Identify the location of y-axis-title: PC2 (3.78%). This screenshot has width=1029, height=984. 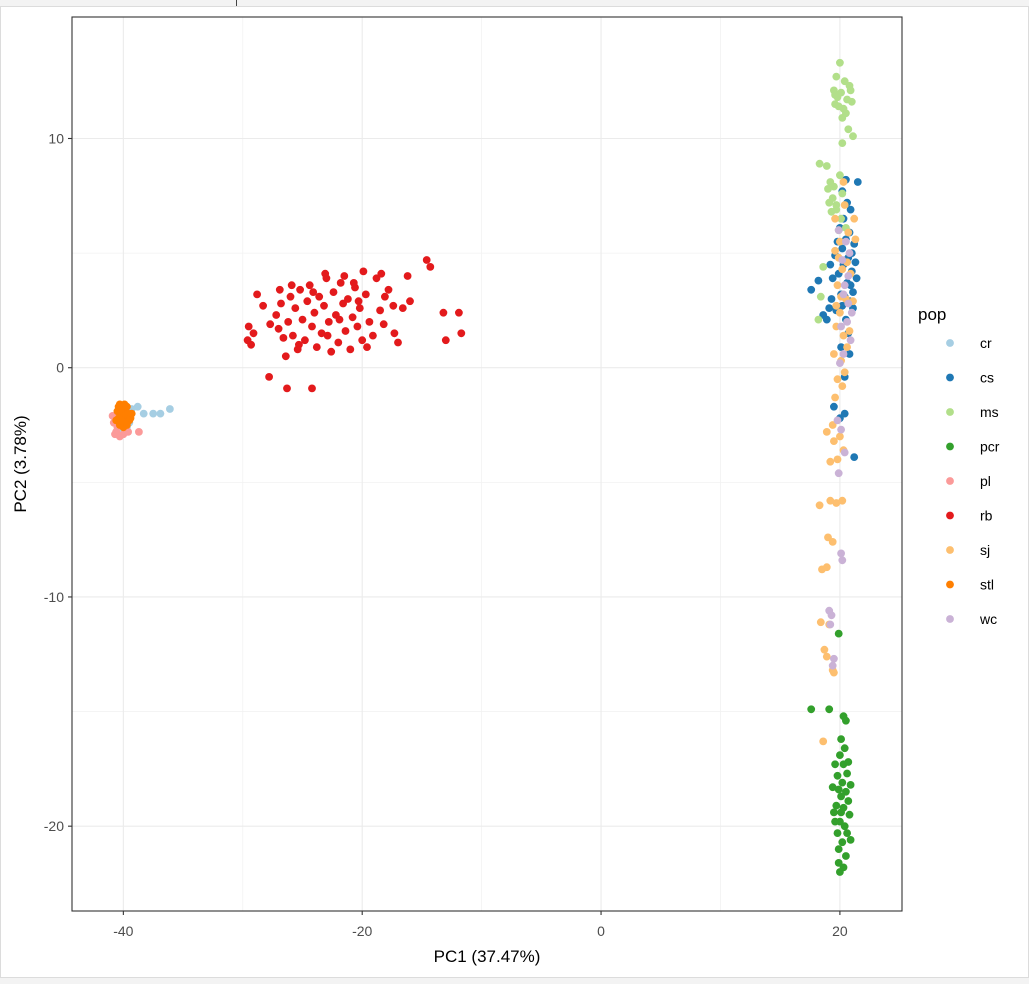
(20, 463).